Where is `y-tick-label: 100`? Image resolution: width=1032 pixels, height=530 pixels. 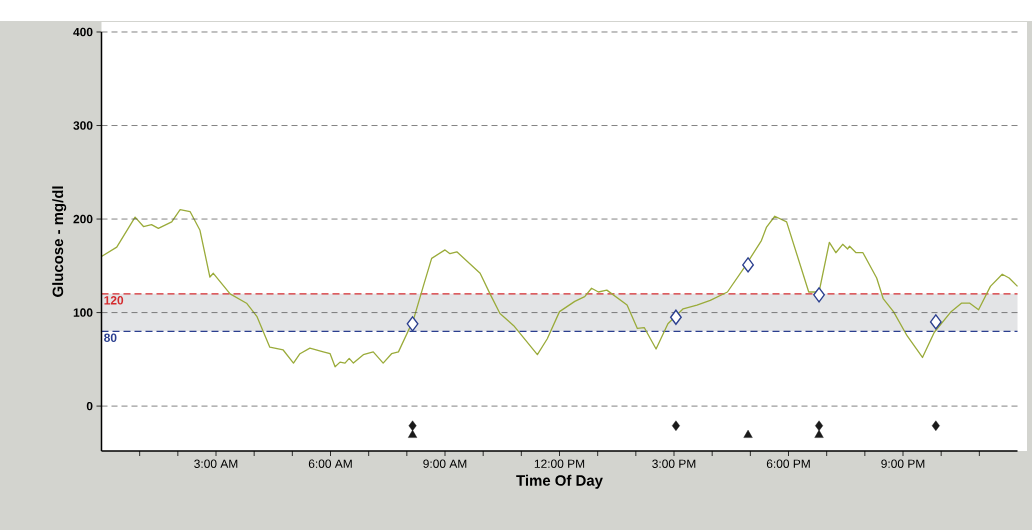 y-tick-label: 100 is located at coordinates (83, 312).